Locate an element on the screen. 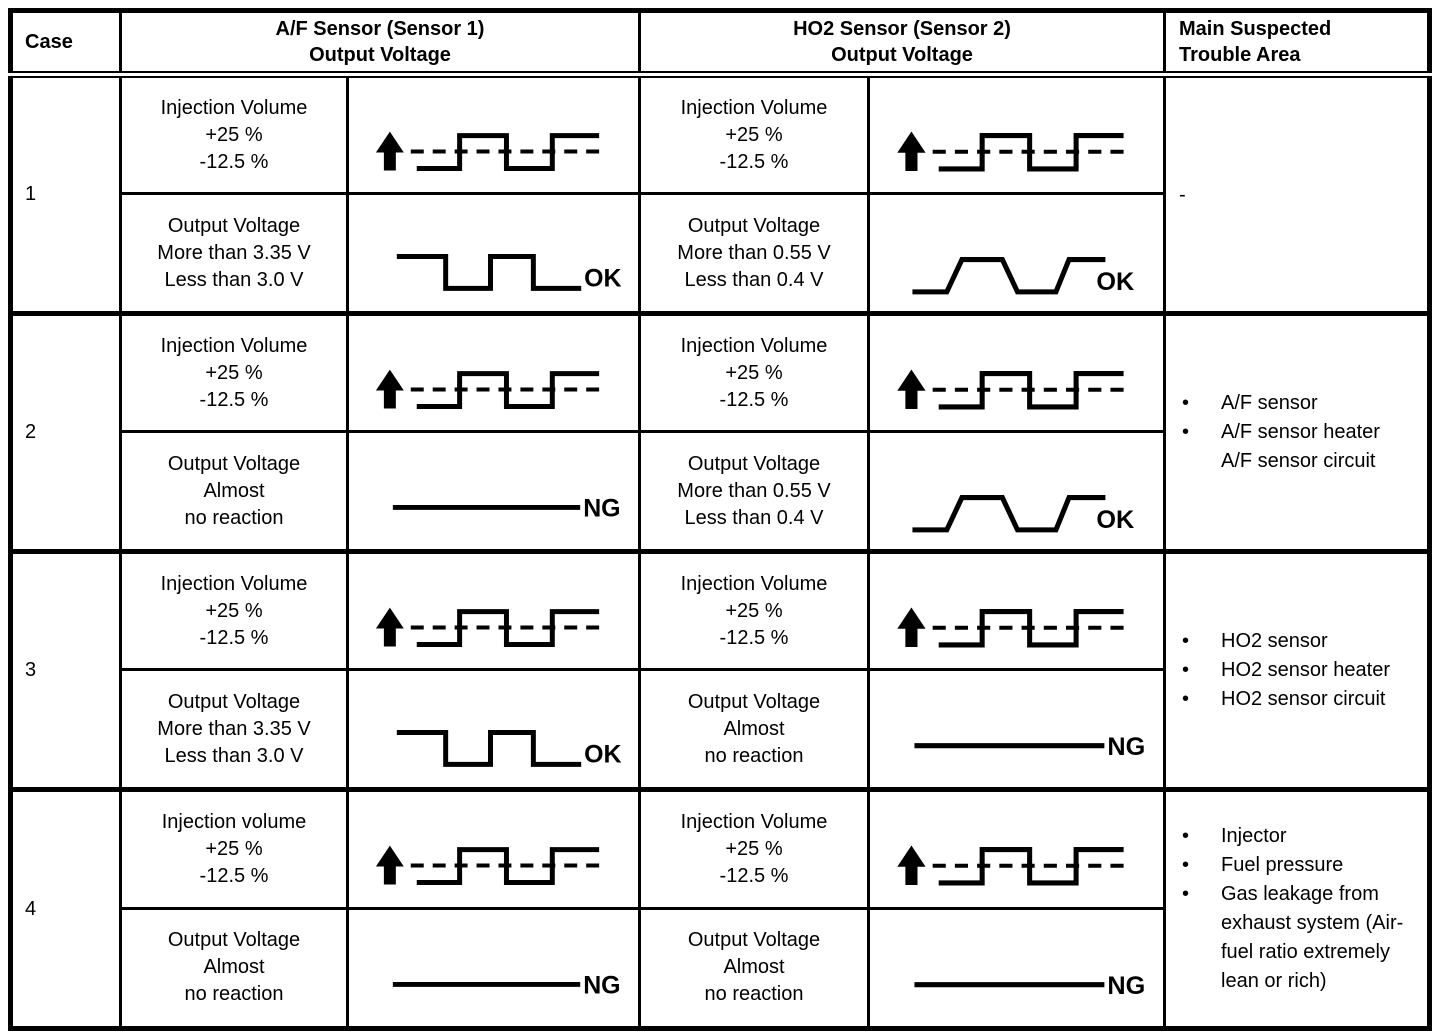 The width and height of the screenshot is (1456, 1032). header-trouble-area: Main Suspected Trouble Area is located at coordinates (1297, 43).